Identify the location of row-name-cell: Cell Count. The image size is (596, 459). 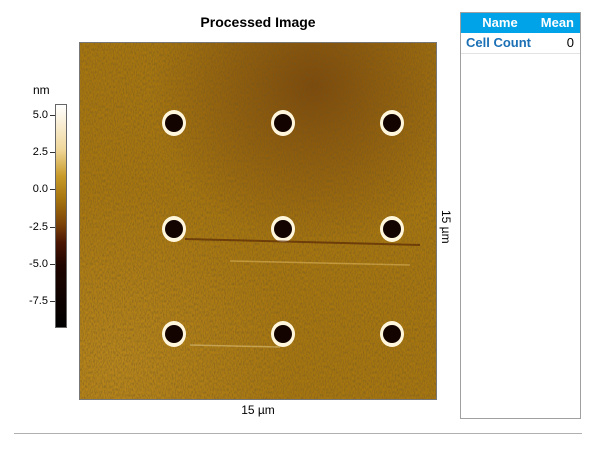
(498, 42).